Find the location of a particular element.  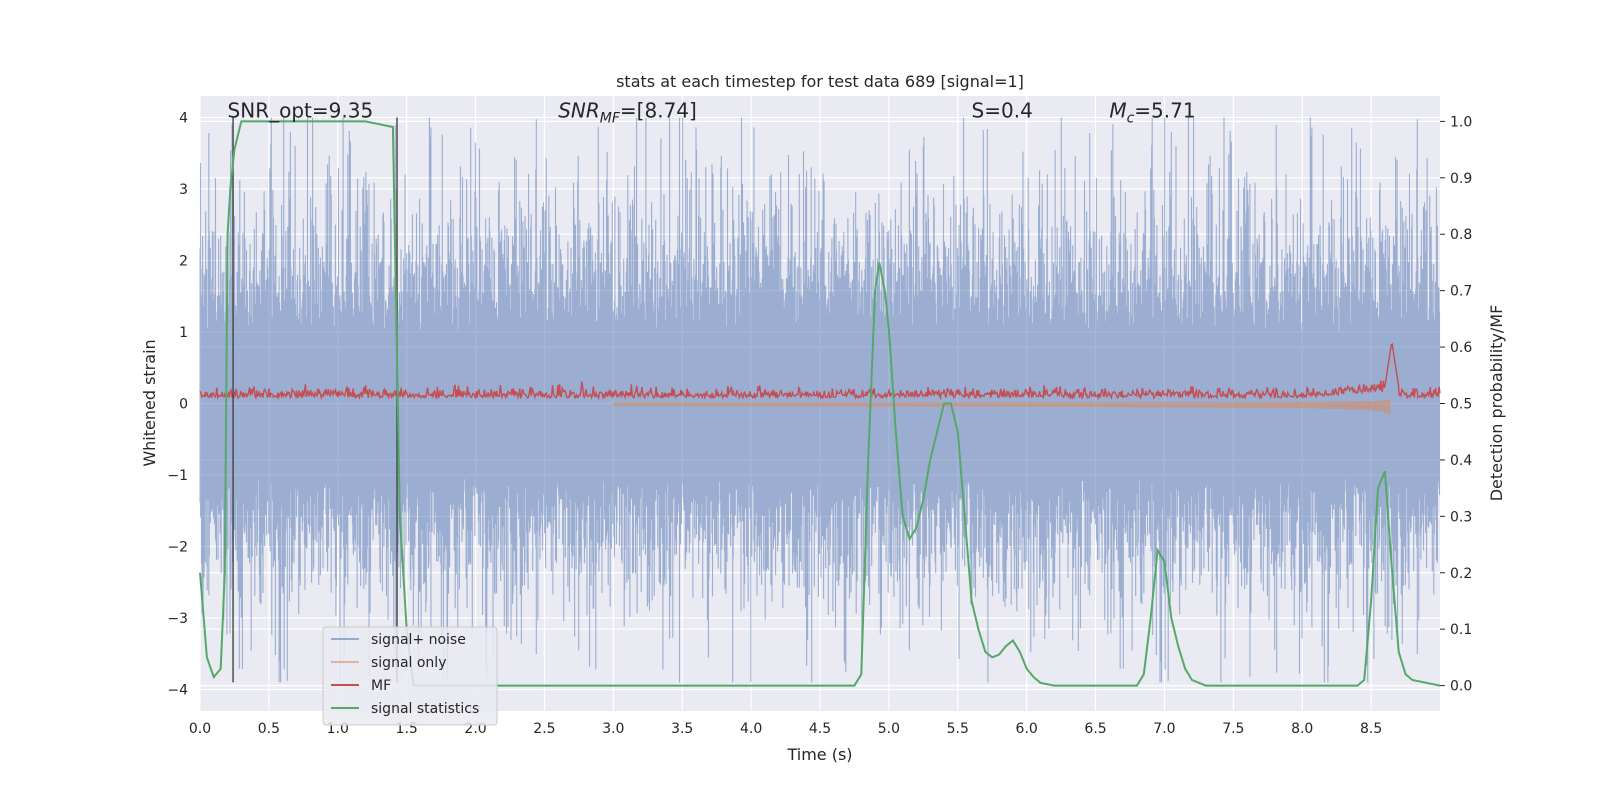

mf-line is located at coordinates (820, 371).